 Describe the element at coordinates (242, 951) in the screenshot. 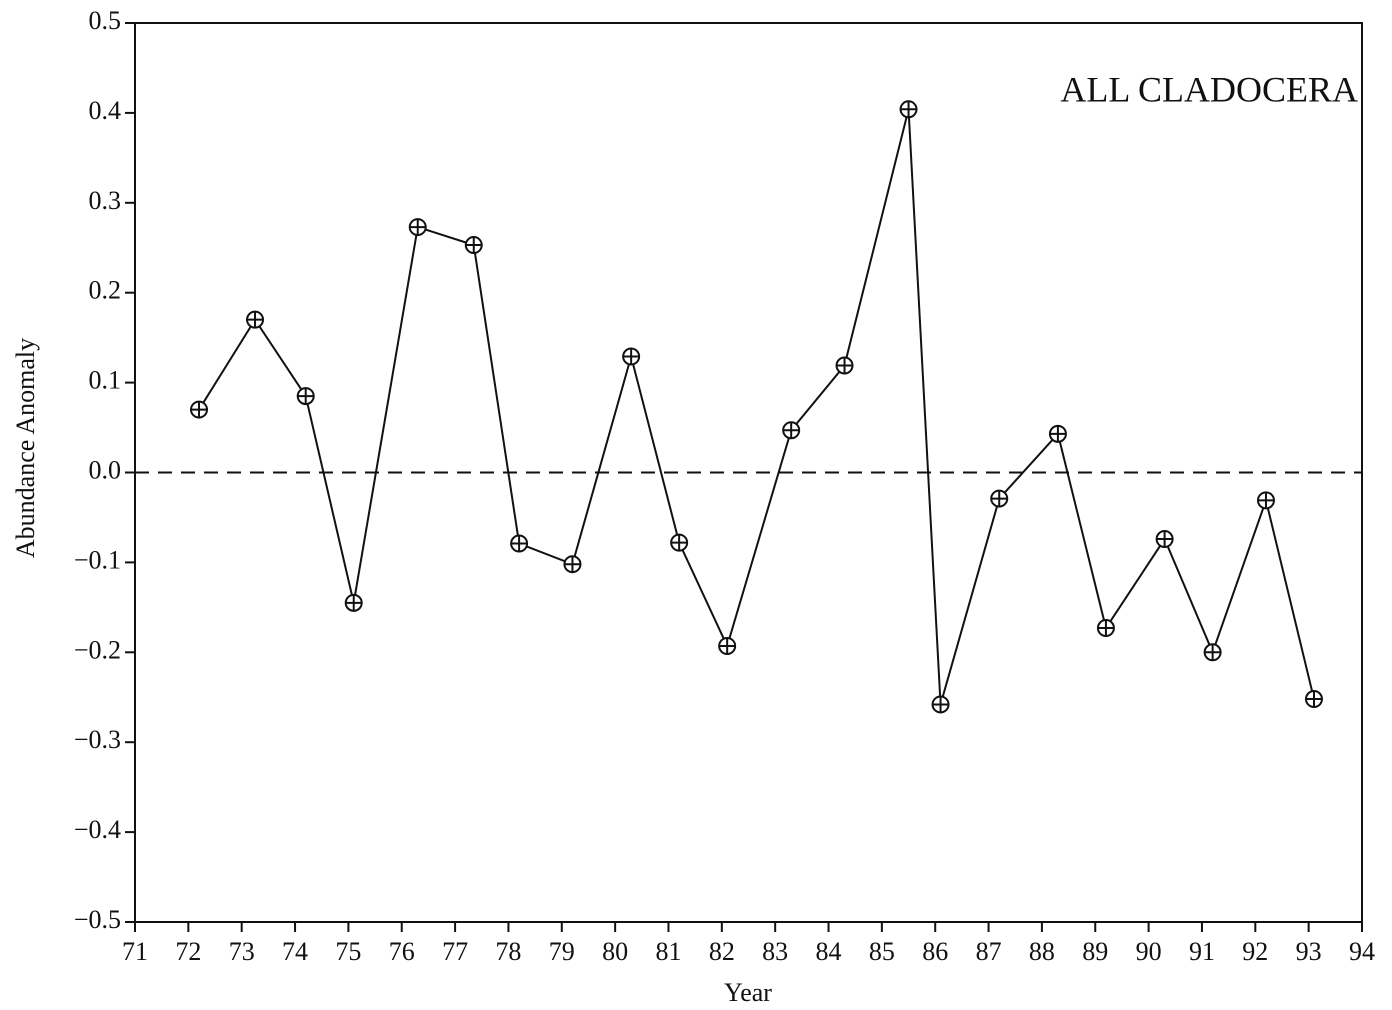

I see `x-tick-label: 73` at that location.